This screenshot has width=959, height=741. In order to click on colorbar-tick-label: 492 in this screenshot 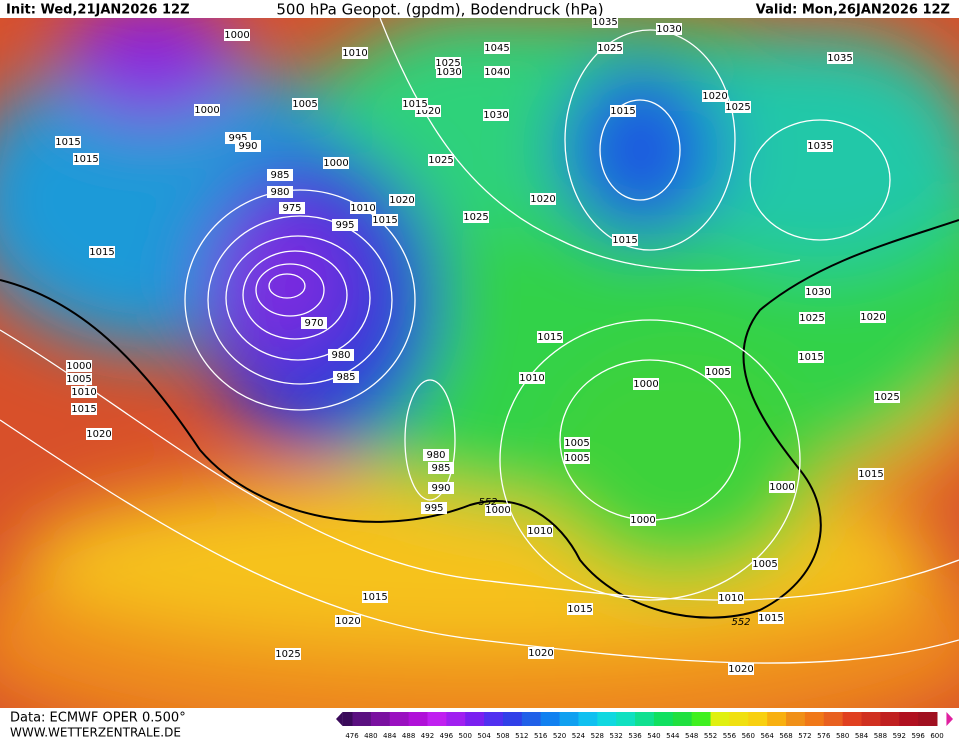, I will do `click(427, 736)`.